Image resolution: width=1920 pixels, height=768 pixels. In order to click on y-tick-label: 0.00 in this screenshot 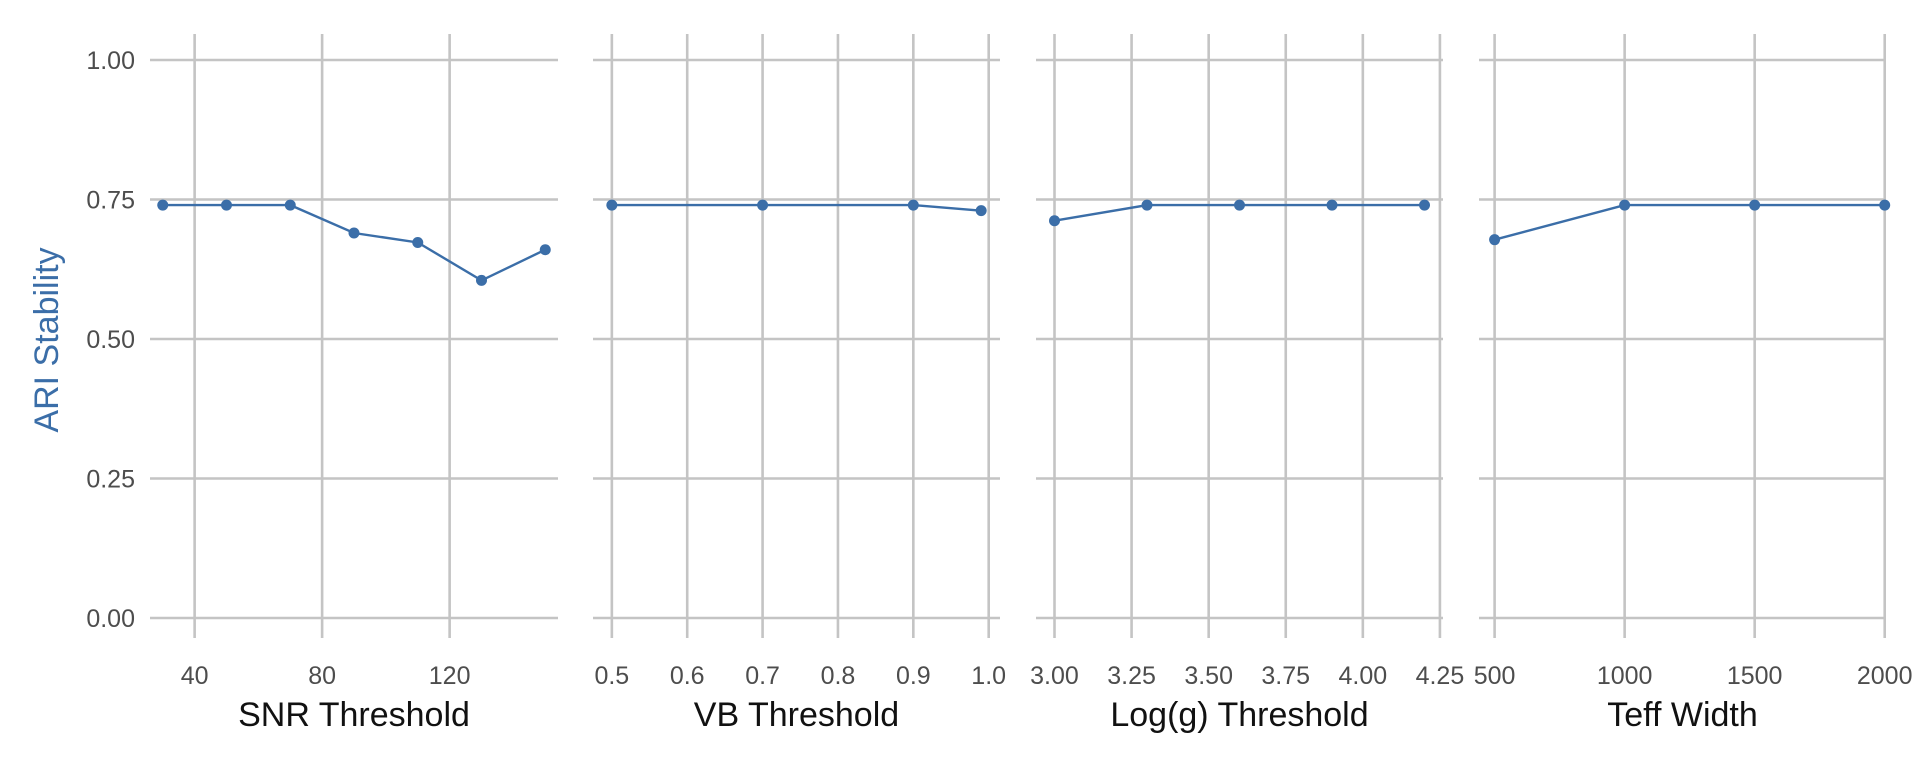, I will do `click(110, 619)`.